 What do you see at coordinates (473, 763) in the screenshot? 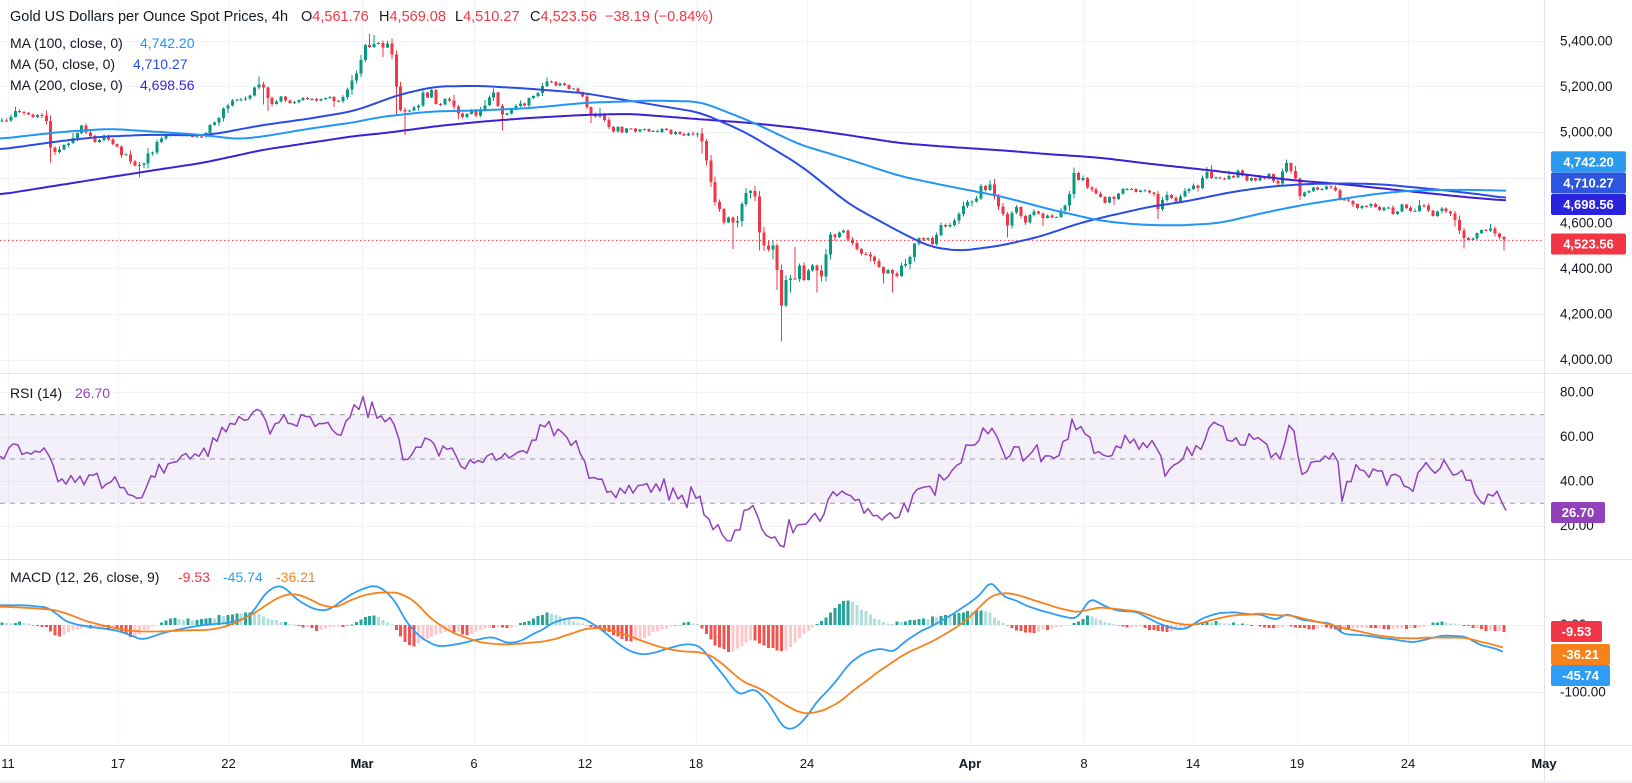
I see `svg-text: 6` at bounding box center [473, 763].